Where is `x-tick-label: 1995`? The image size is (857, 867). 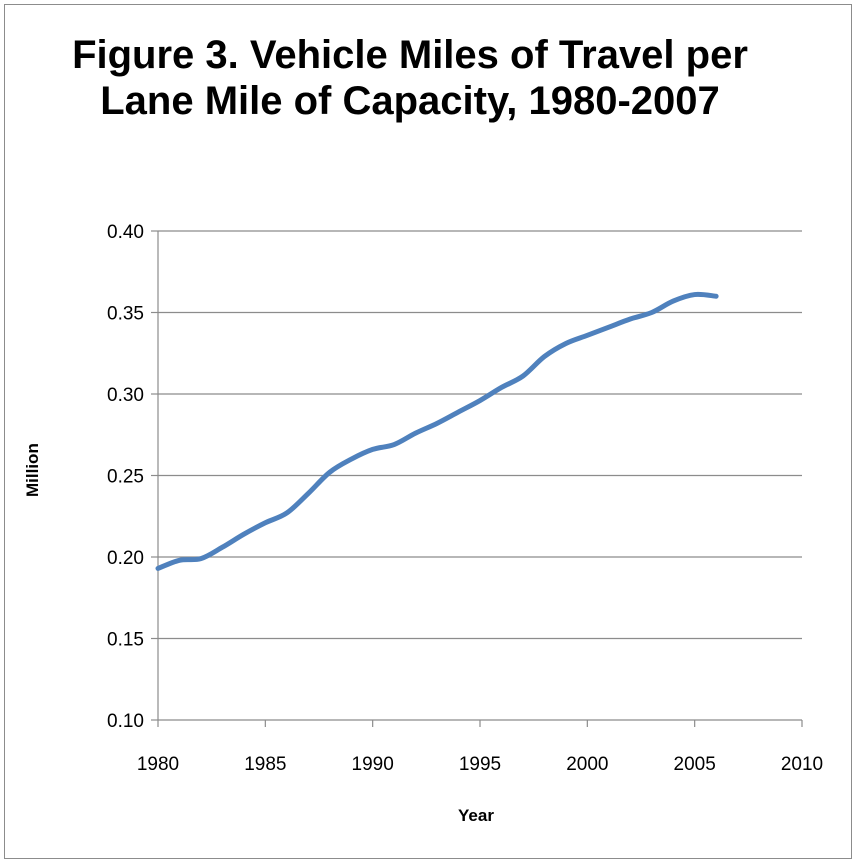 x-tick-label: 1995 is located at coordinates (480, 764).